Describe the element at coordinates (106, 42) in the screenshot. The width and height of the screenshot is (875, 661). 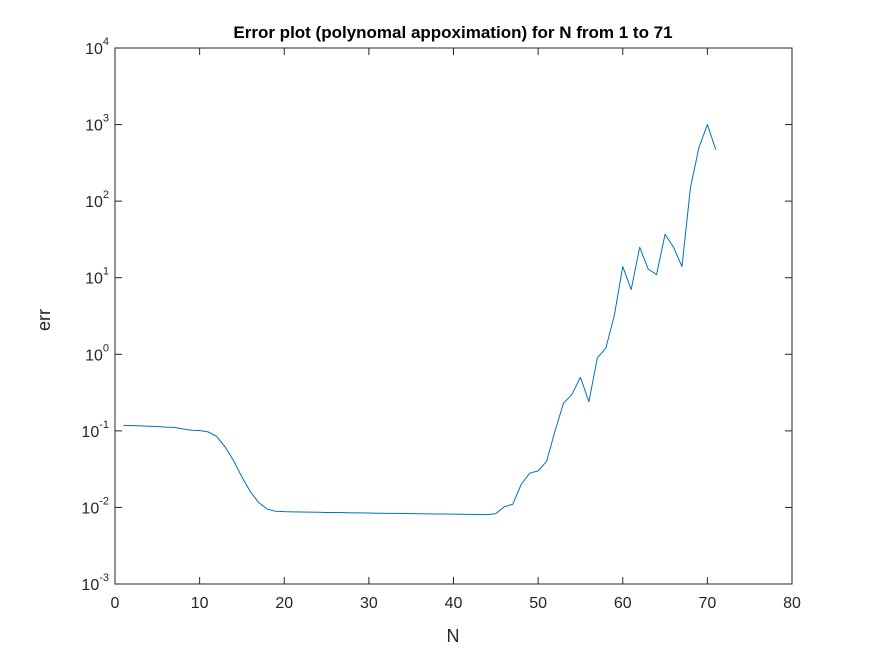
I see `y-tick-label-exponent: 4` at that location.